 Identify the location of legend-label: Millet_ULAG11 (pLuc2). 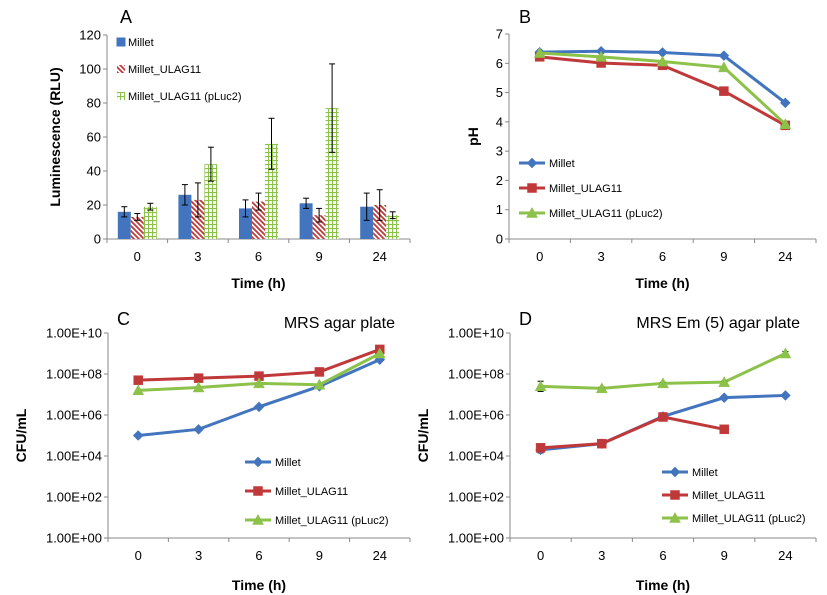
(332, 521).